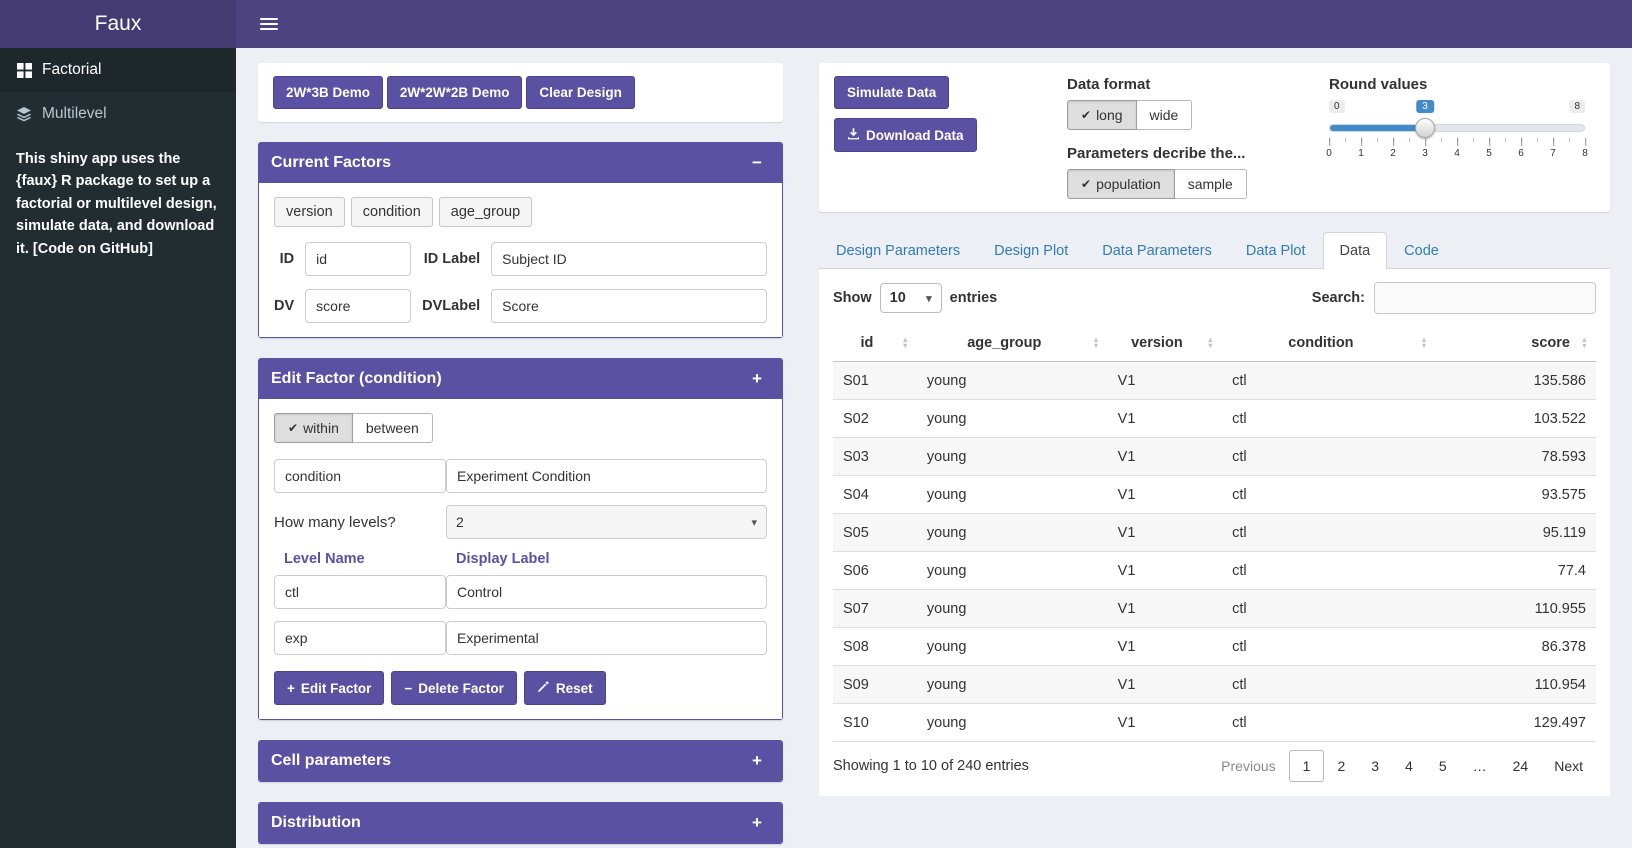  Describe the element at coordinates (1121, 184) in the screenshot. I see `population-option: ✔ population` at that location.